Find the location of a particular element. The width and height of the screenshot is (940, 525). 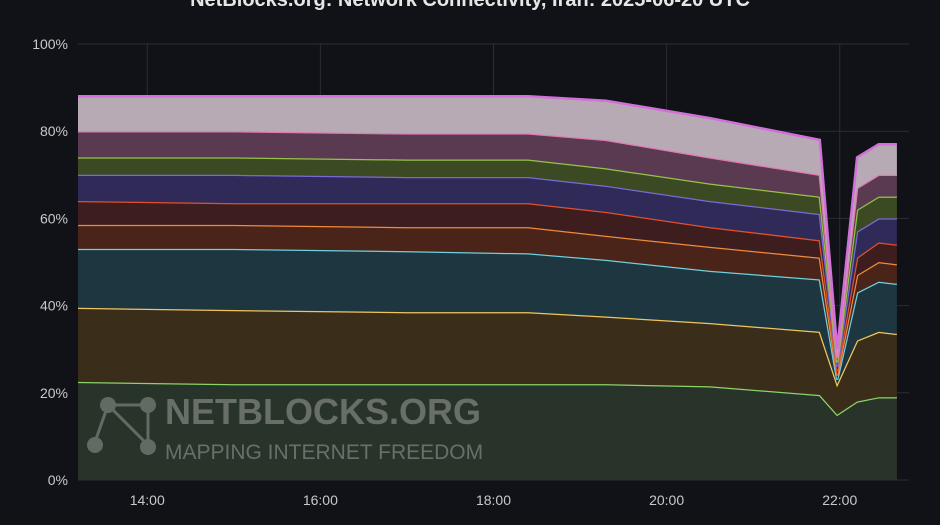

x-tick-label: 14:00 is located at coordinates (147, 500).